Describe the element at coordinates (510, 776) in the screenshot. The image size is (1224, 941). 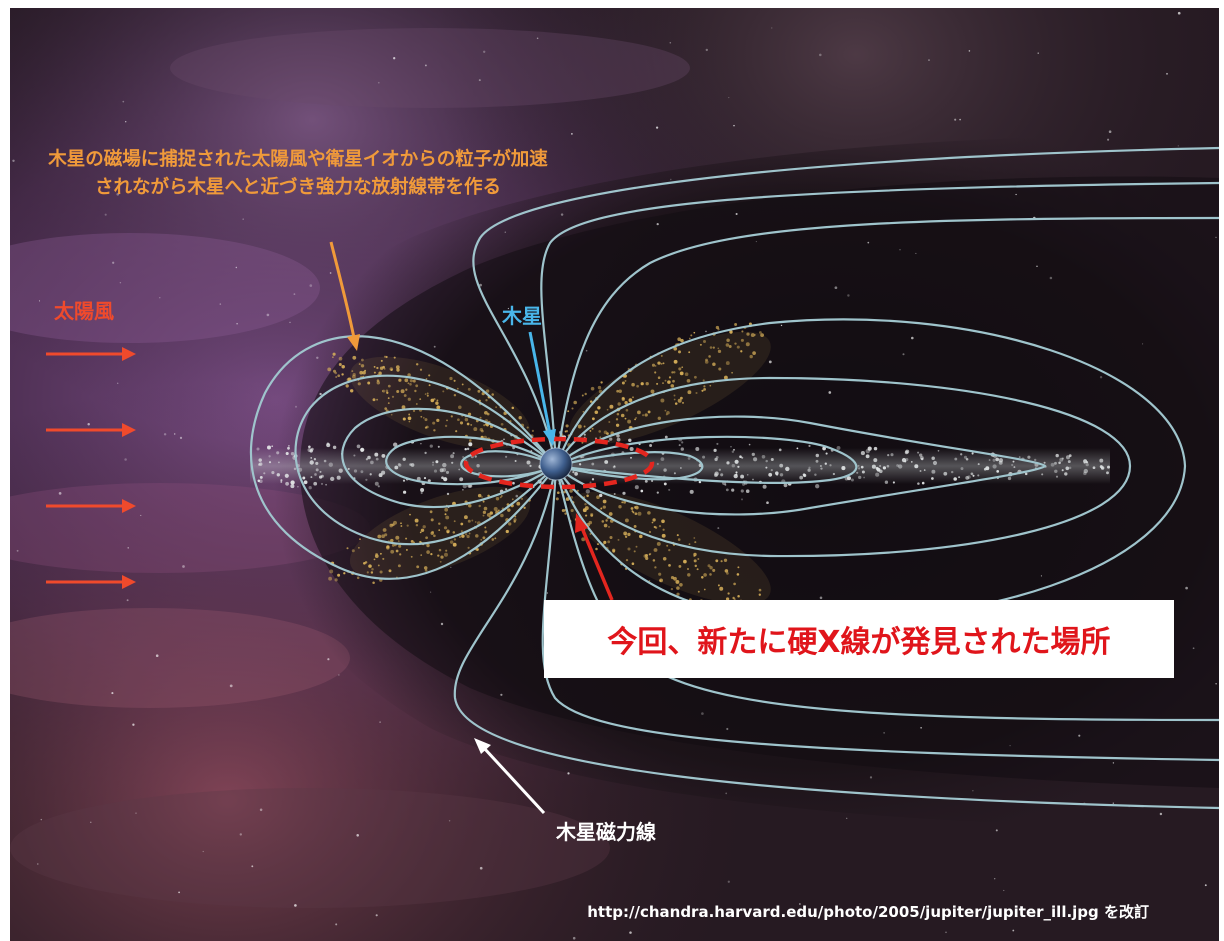
I see `field-line-pointer-arrow` at that location.